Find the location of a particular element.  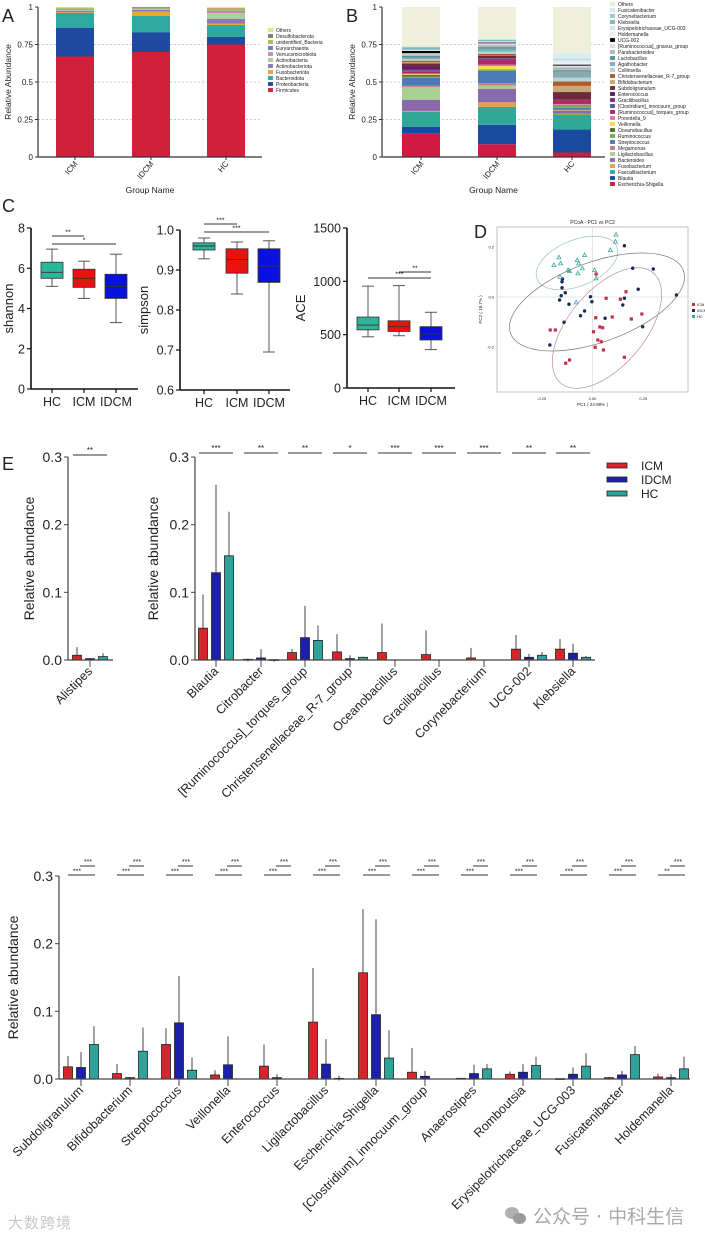

legend-item: ICM is located at coordinates (698, 304).